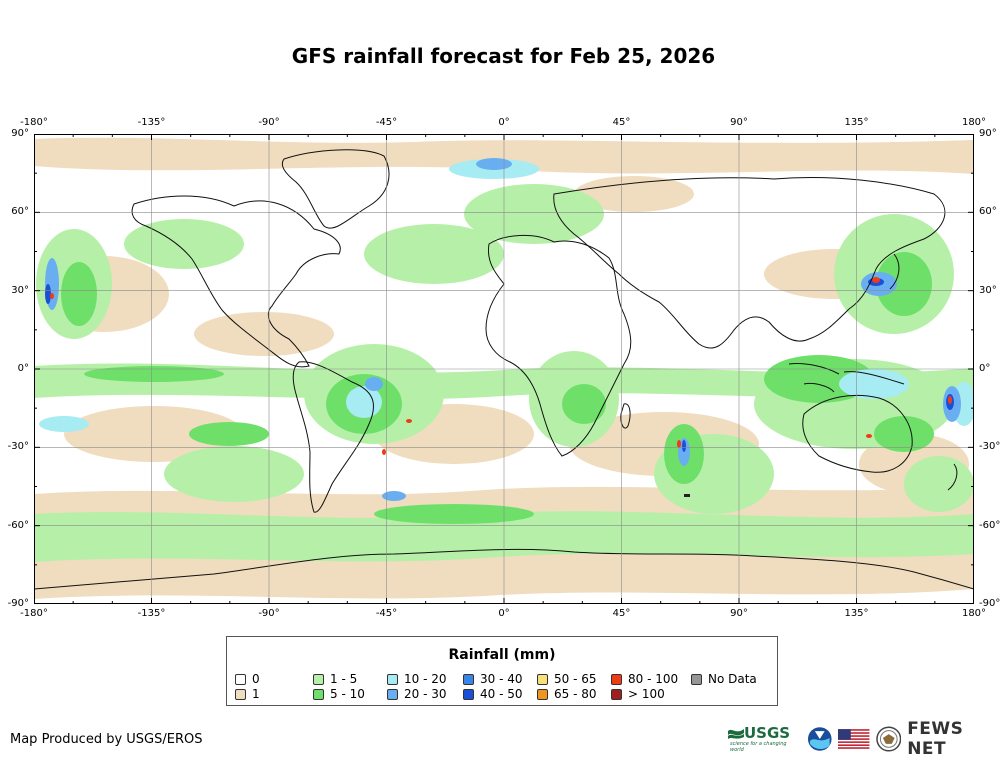 Image resolution: width=1007 pixels, height=759 pixels. What do you see at coordinates (247, 694) in the screenshot?
I see `legend-item: 1` at bounding box center [247, 694].